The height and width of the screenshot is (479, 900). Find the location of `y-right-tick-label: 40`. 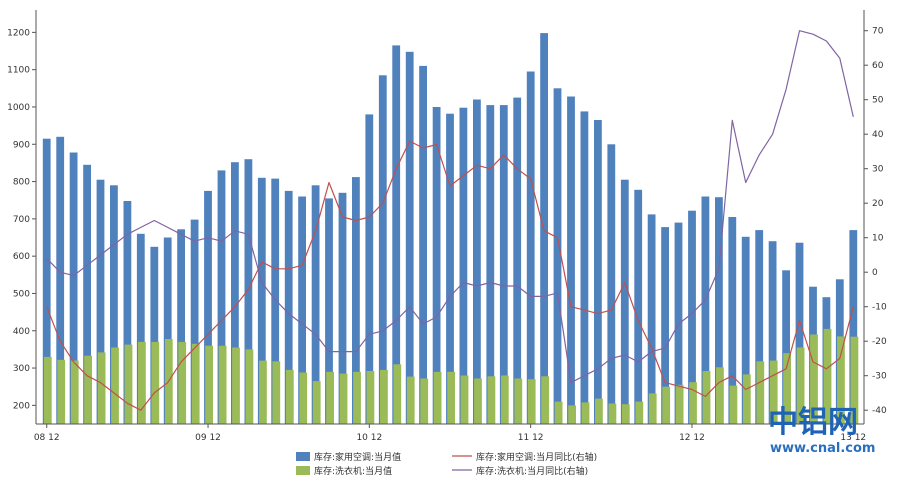

y-right-tick-label: 40 is located at coordinates (878, 135).